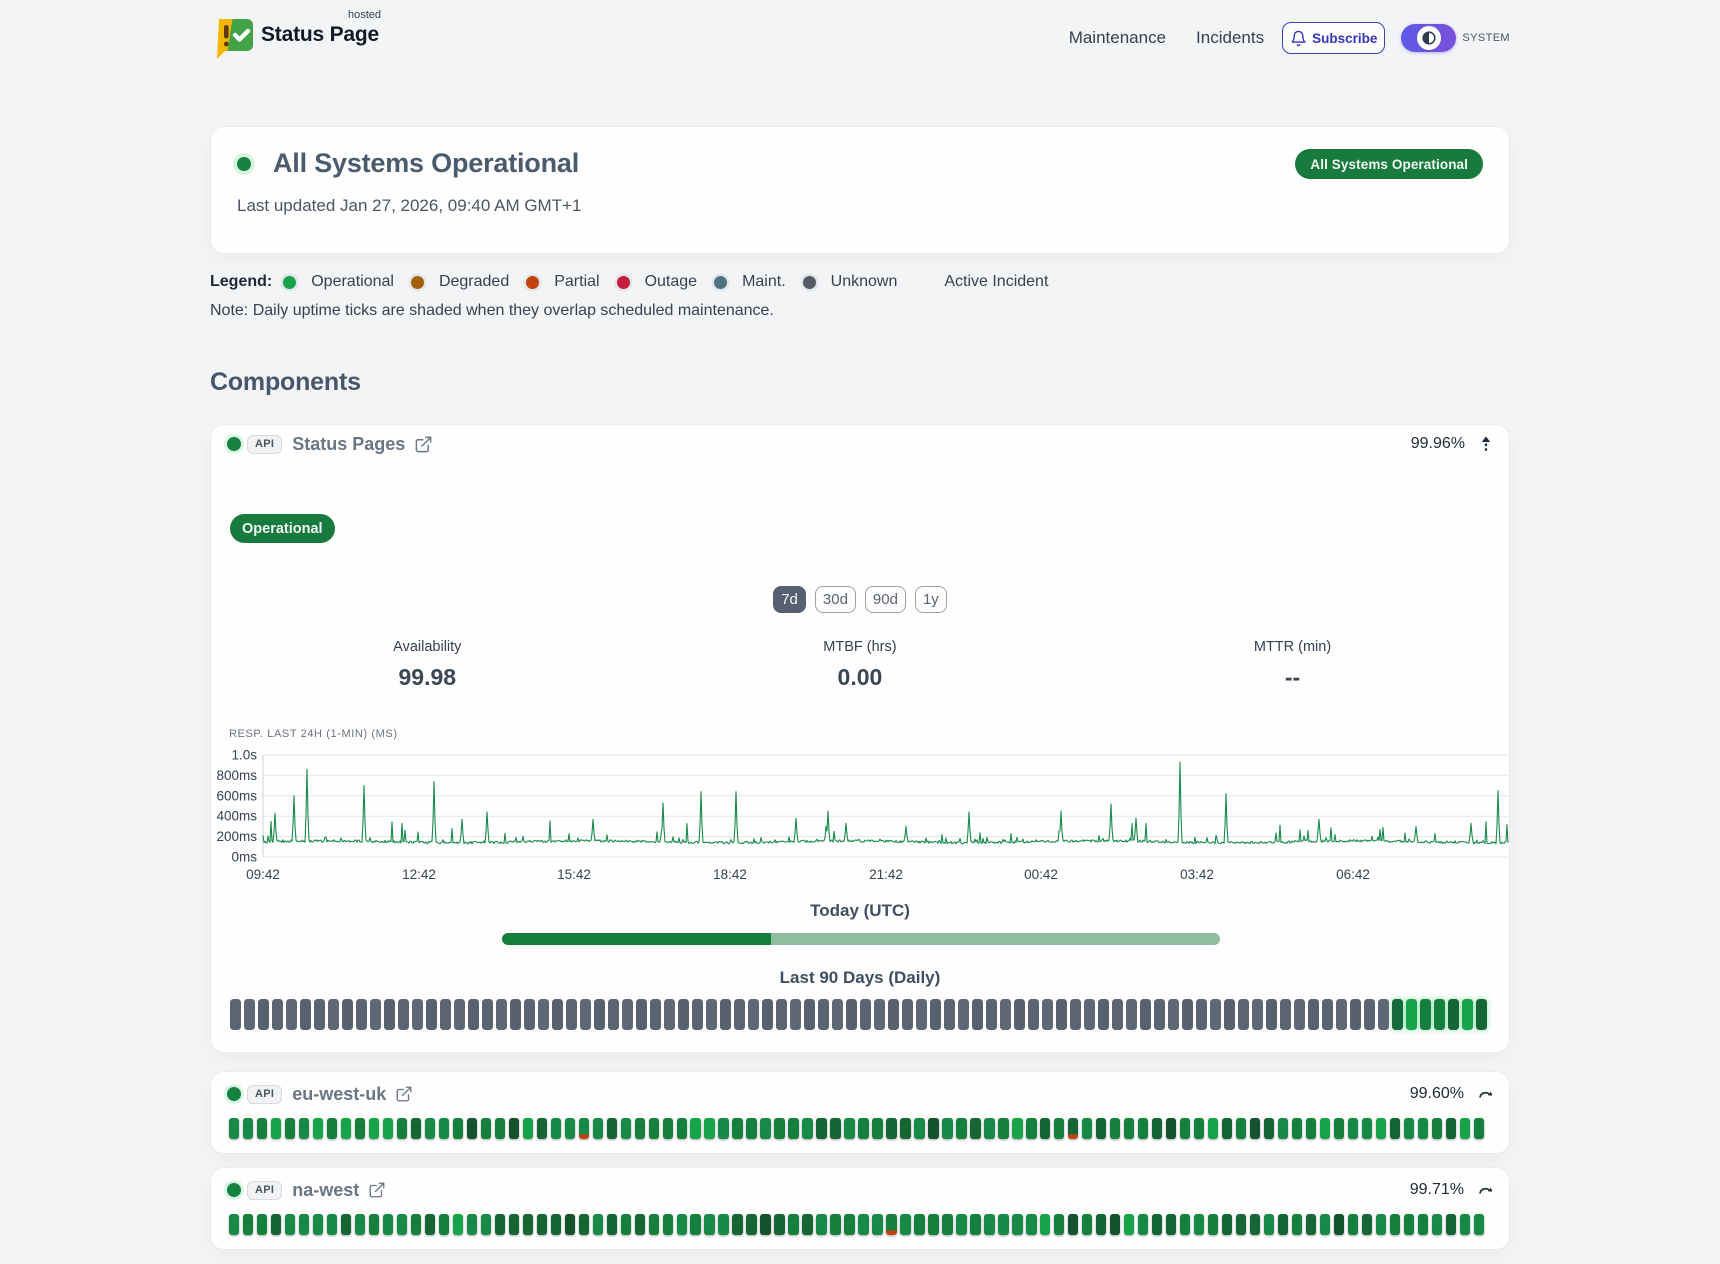  What do you see at coordinates (1353, 874) in the screenshot?
I see `svg-text: 06:42` at bounding box center [1353, 874].